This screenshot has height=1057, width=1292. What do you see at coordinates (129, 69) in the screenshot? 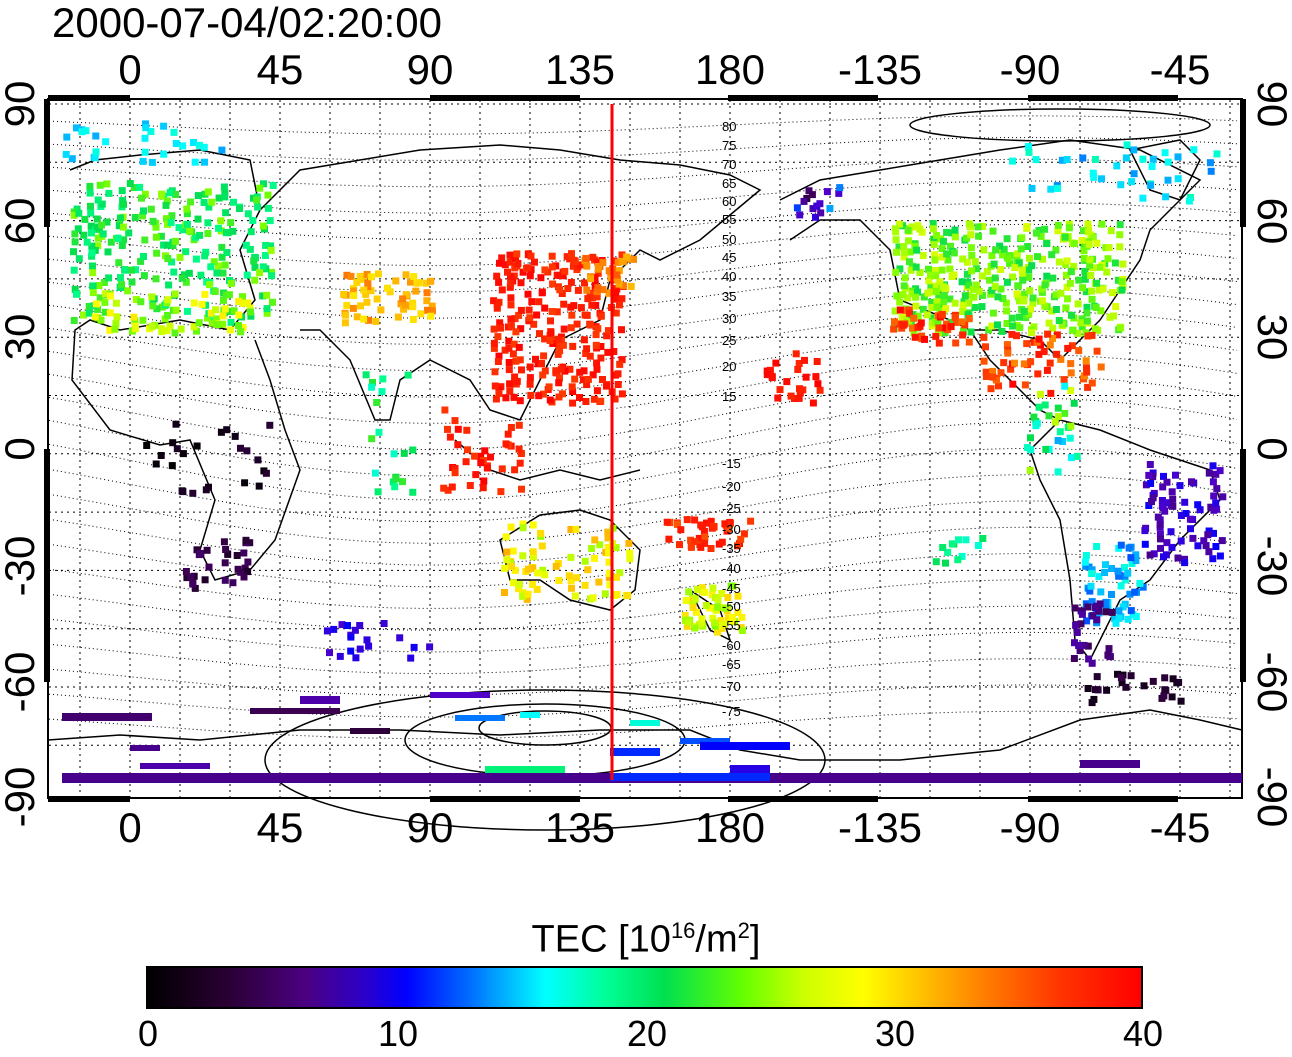
I see `x-tick-top: 0` at bounding box center [129, 69].